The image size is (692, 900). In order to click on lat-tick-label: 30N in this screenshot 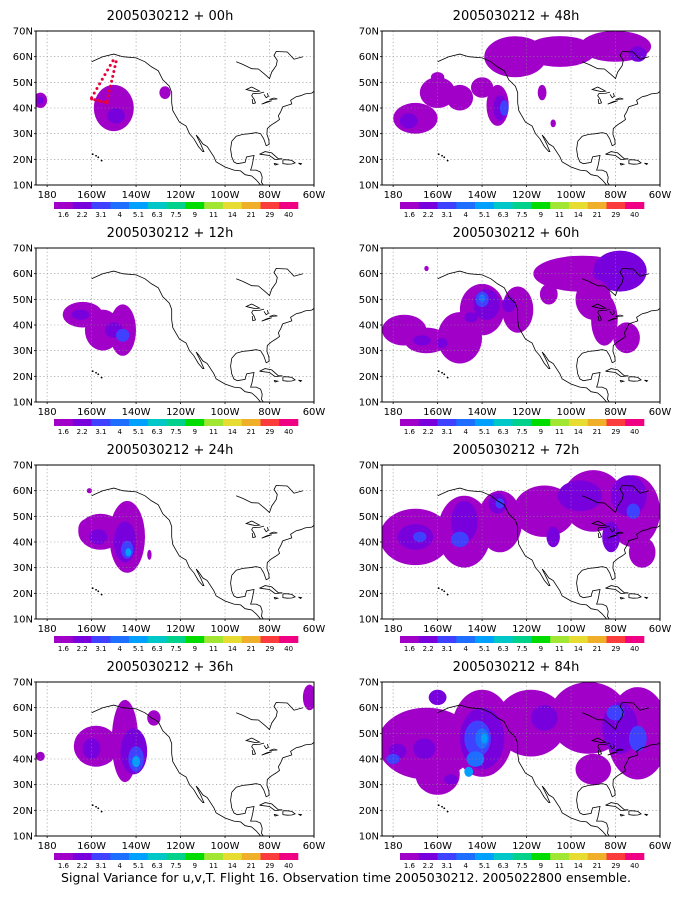, I will do `click(369, 351)`.